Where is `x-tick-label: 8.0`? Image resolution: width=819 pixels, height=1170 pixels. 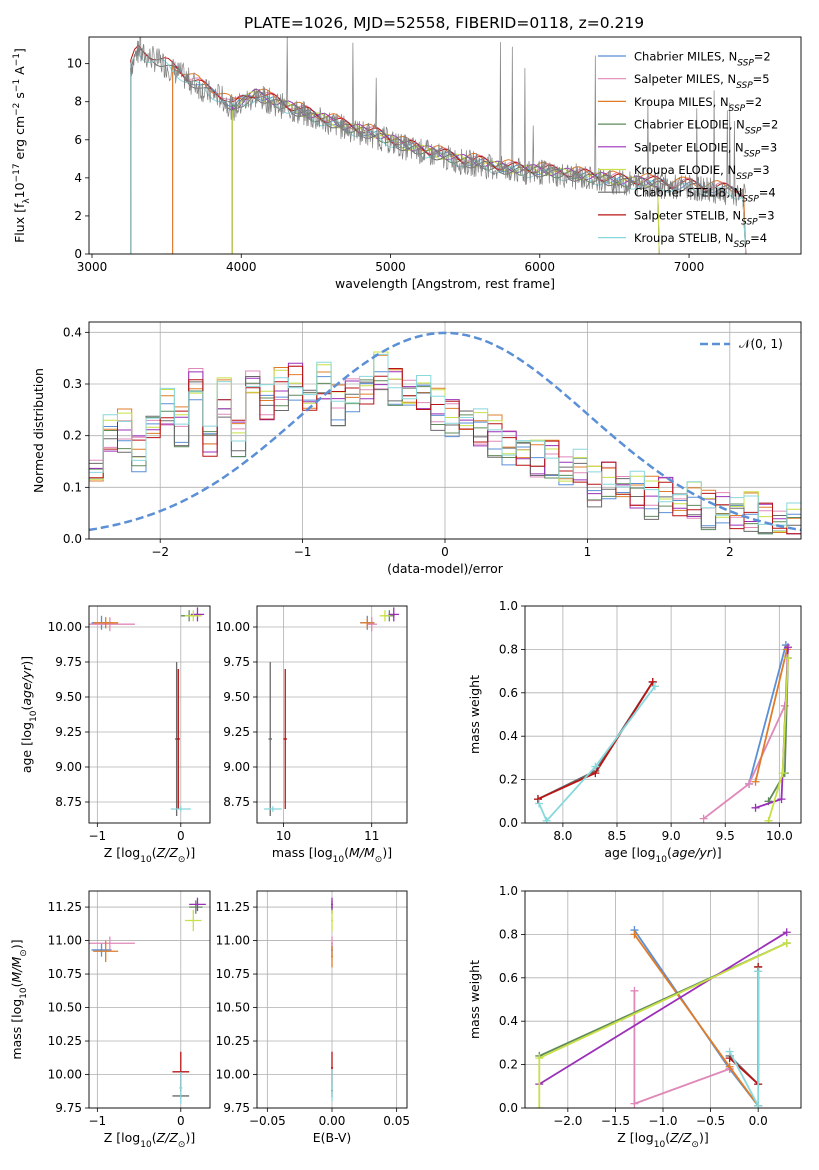 x-tick-label: 8.0 is located at coordinates (562, 836).